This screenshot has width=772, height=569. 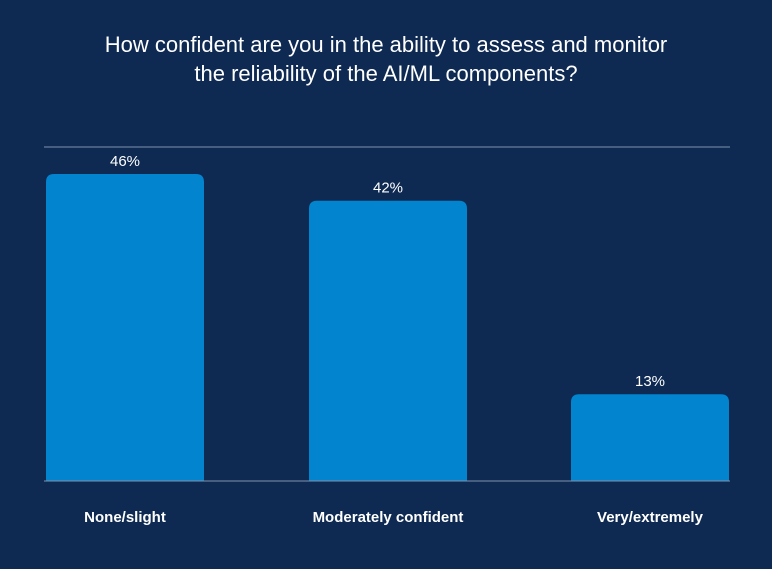 I want to click on chart-title-line-2: the reliability of the AI/ML components?, so click(x=386, y=73).